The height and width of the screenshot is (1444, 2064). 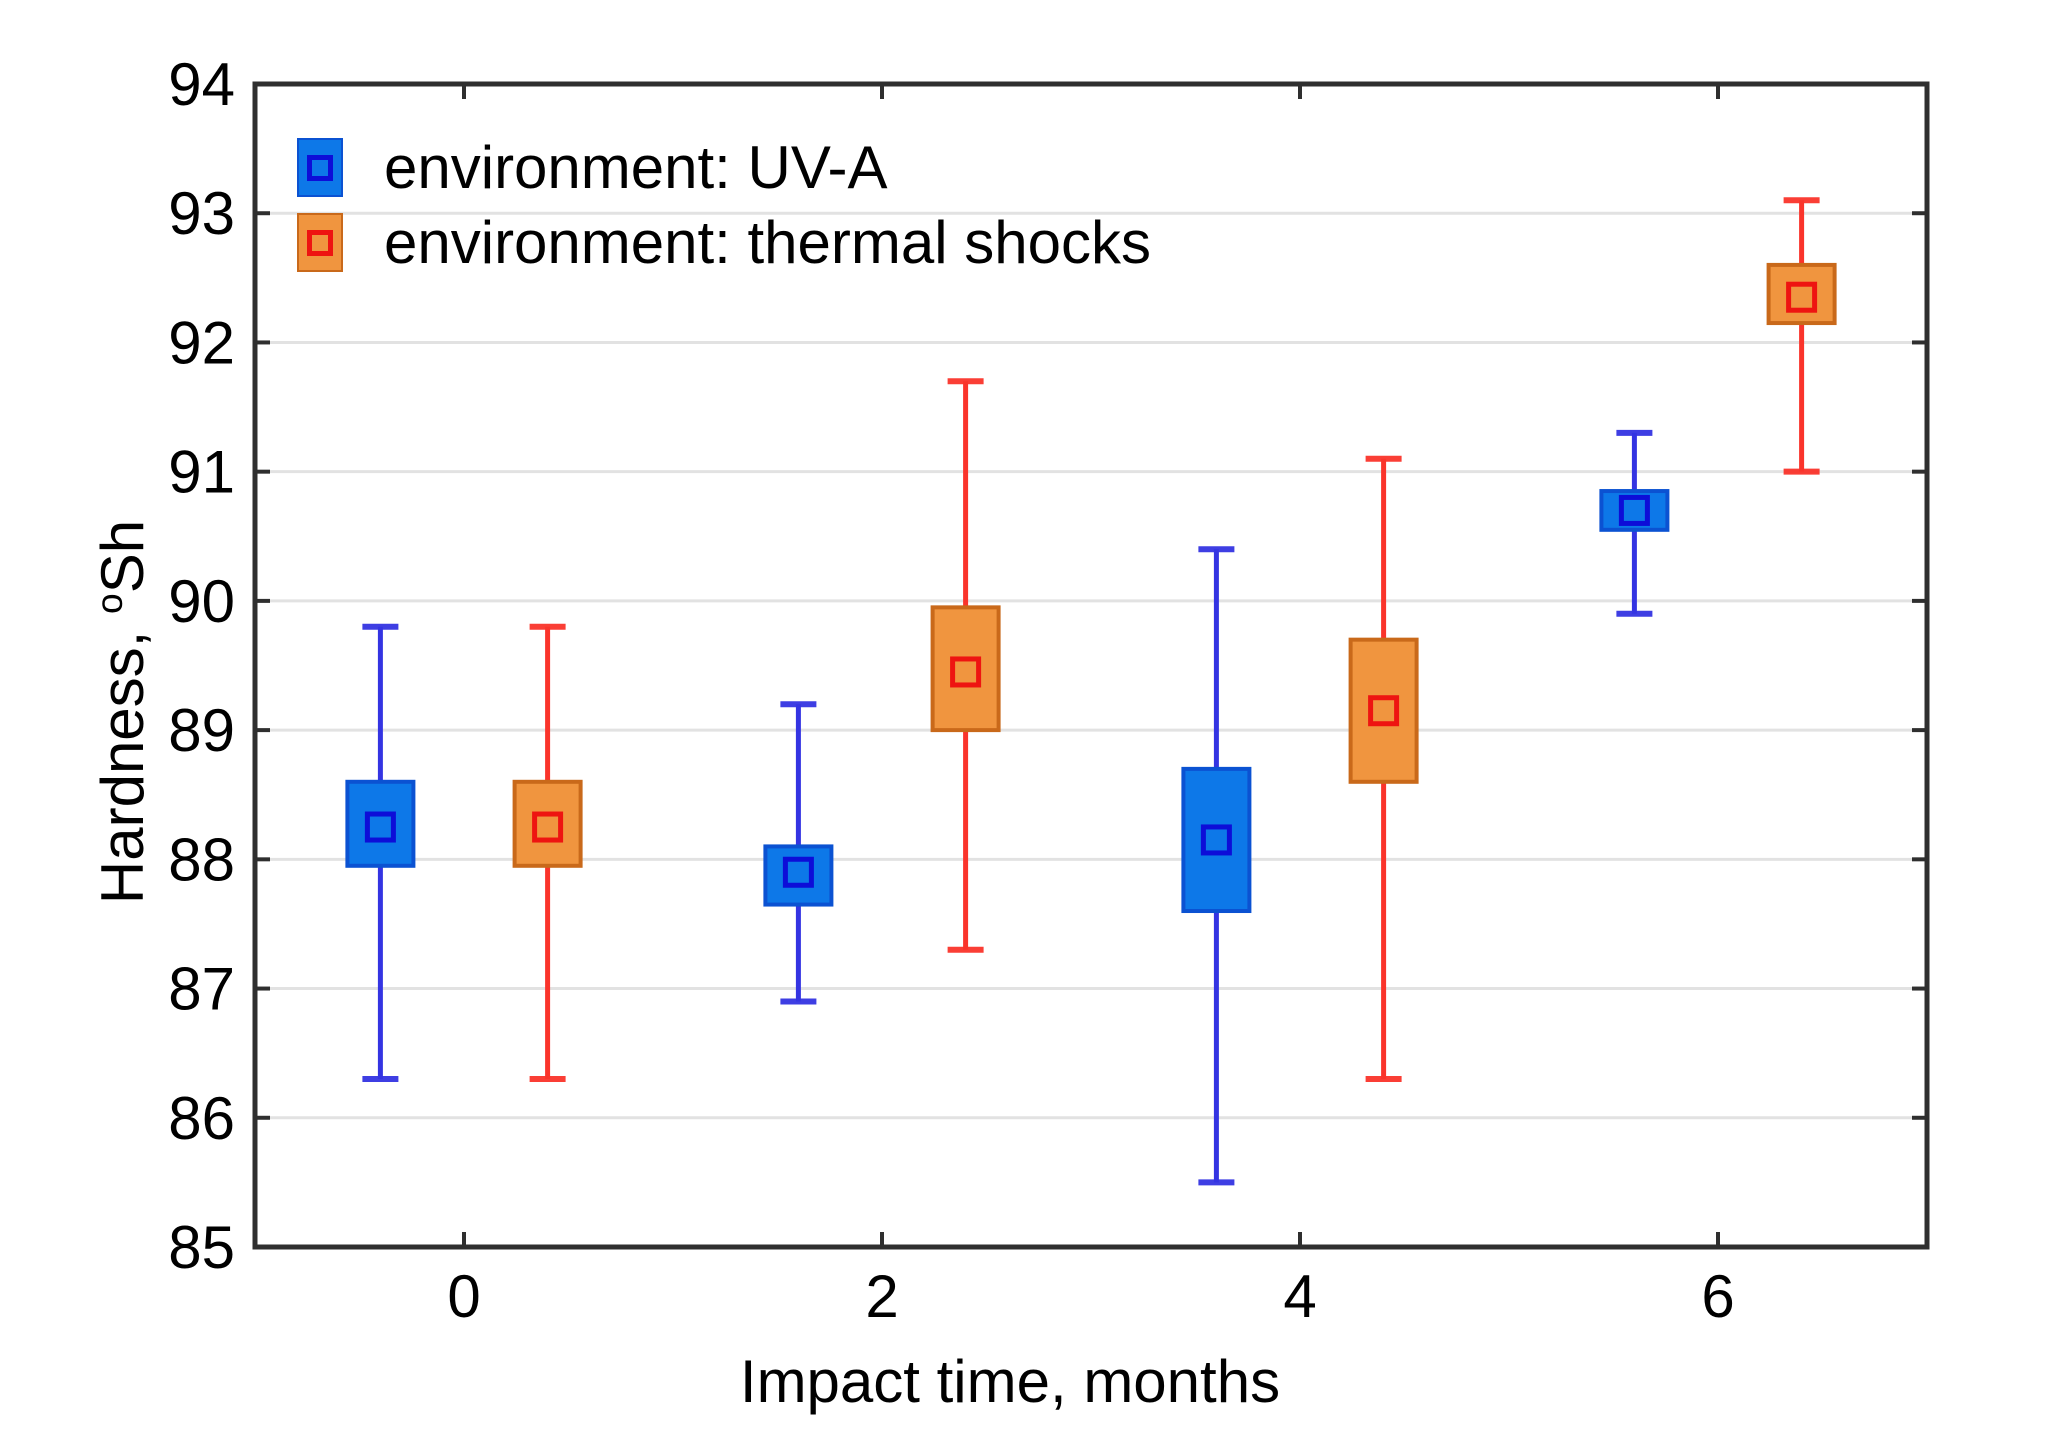 I want to click on box-uv-a-x2, so click(x=798, y=875).